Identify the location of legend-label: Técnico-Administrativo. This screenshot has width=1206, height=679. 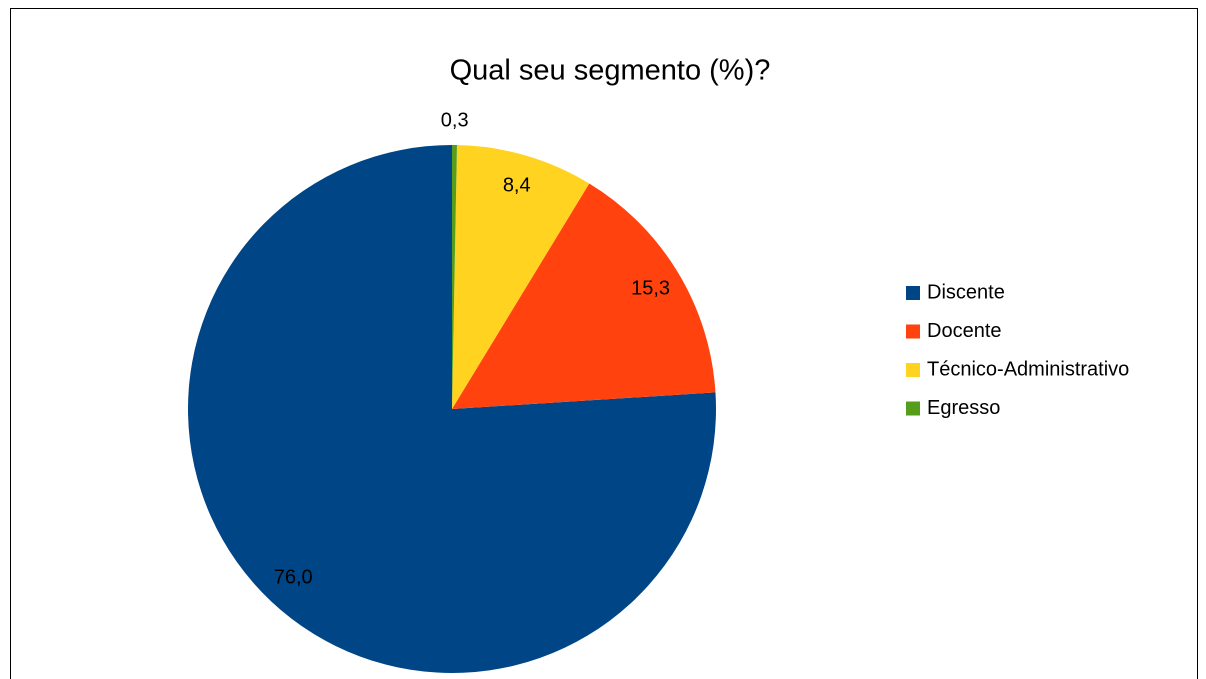
(1028, 369).